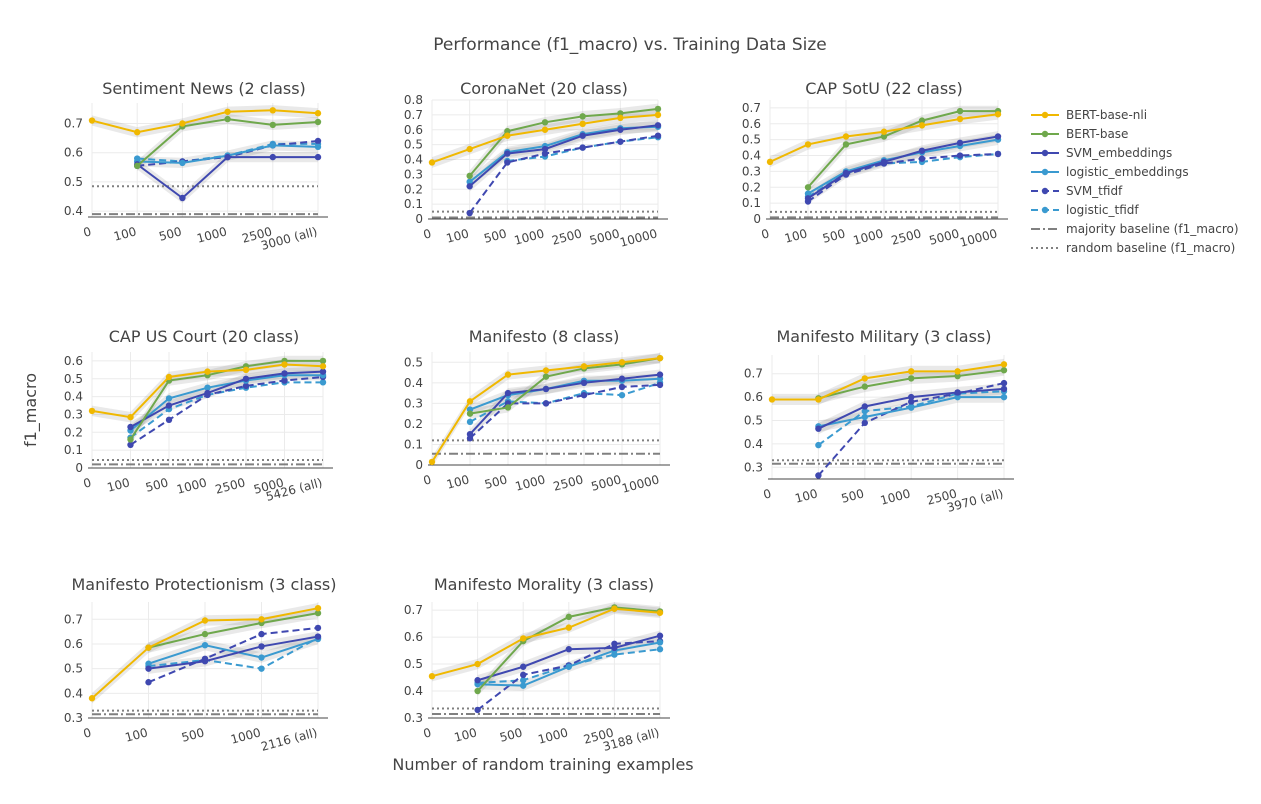 The height and width of the screenshot is (804, 1261). What do you see at coordinates (87, 232) in the screenshot?
I see `x-tick-label: 0` at bounding box center [87, 232].